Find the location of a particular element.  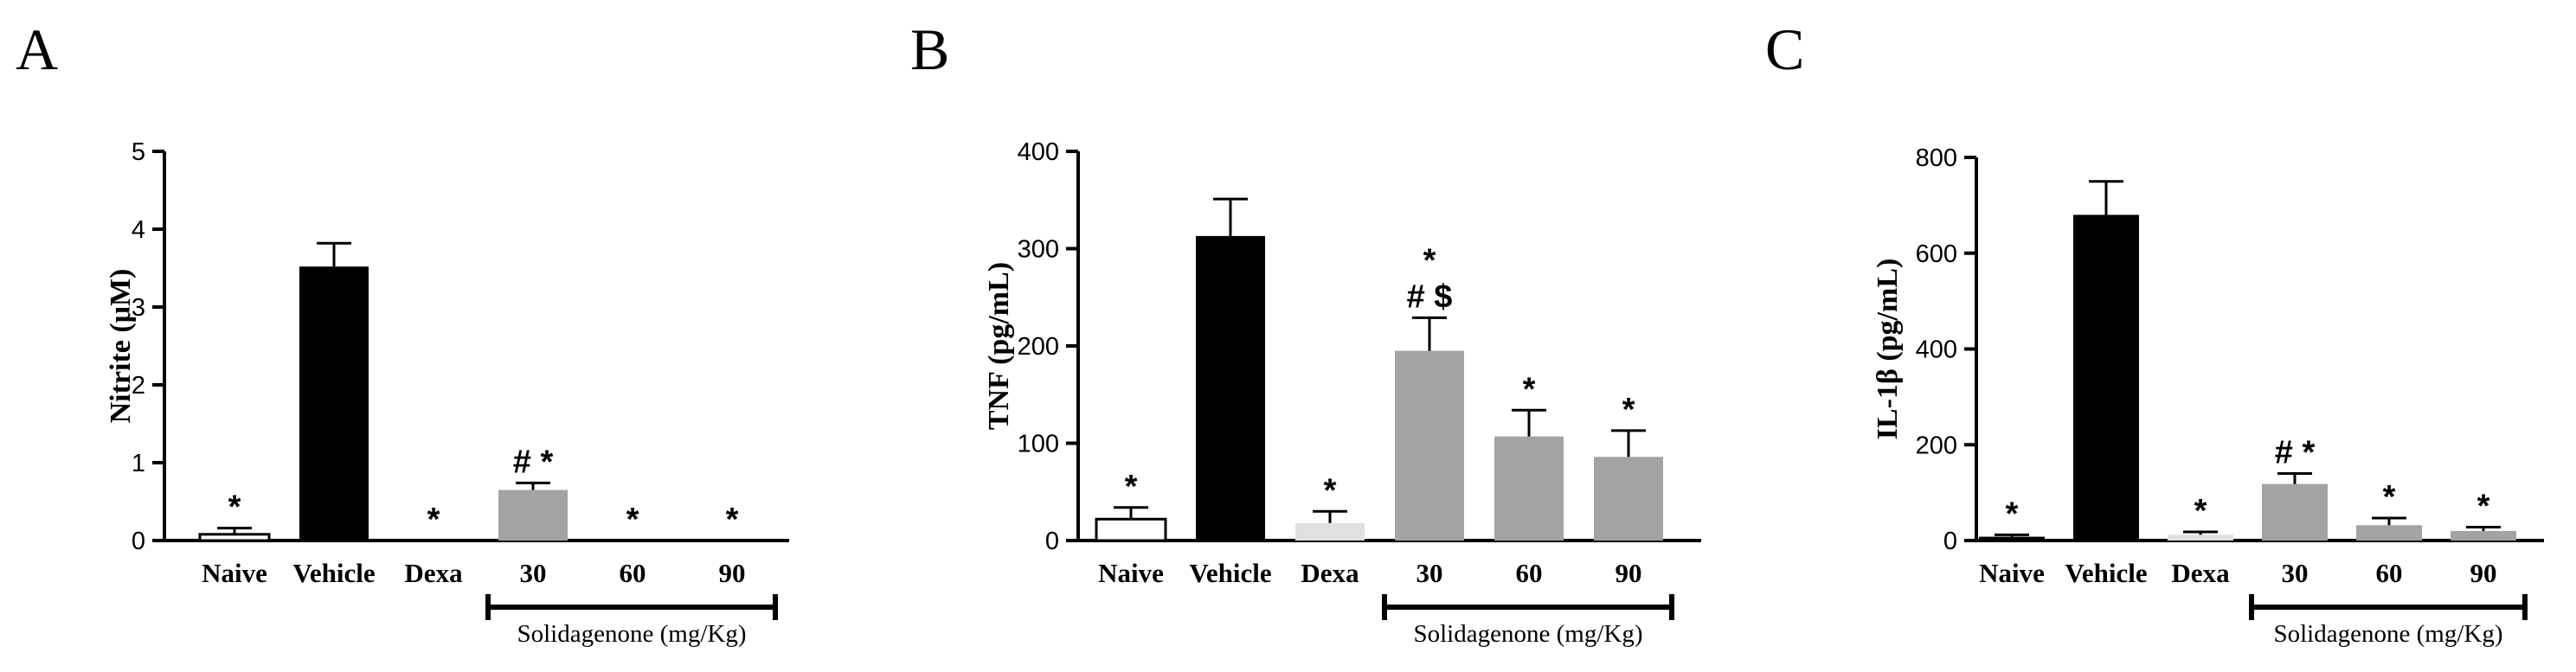

y-tick-label: 100 is located at coordinates (1039, 444).